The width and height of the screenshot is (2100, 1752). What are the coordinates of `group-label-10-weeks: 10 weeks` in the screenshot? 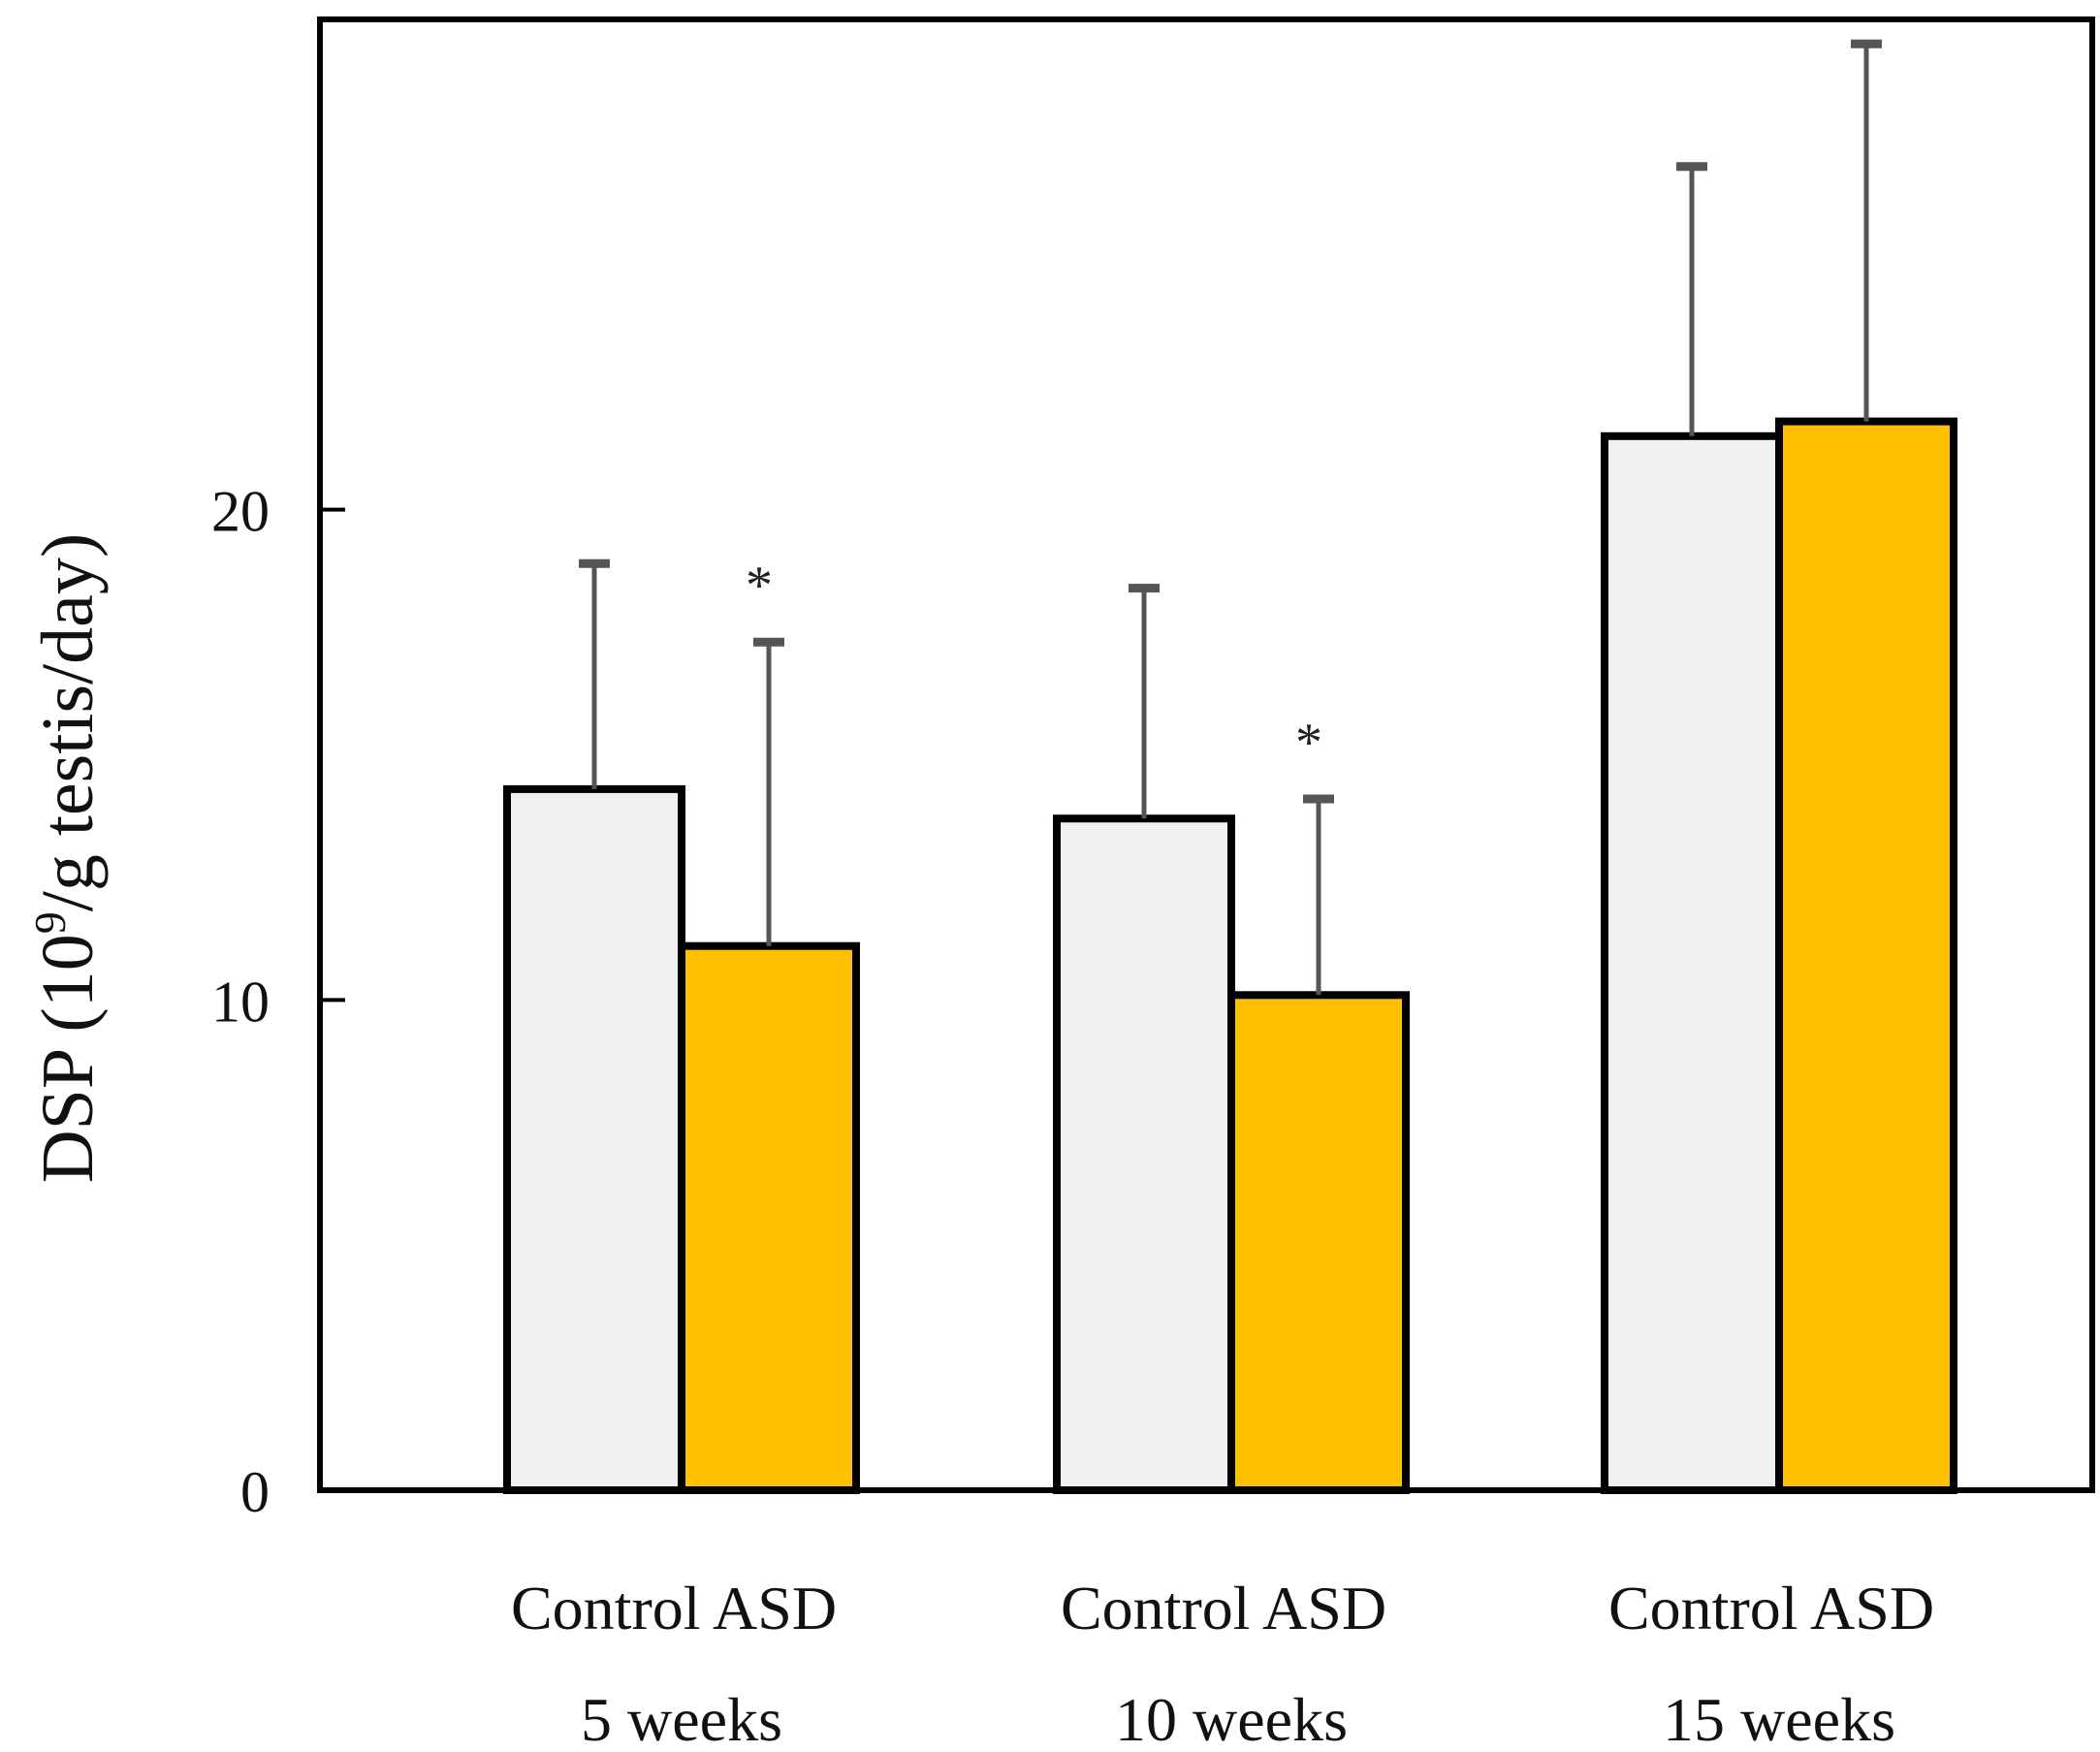 It's located at (1231, 1718).